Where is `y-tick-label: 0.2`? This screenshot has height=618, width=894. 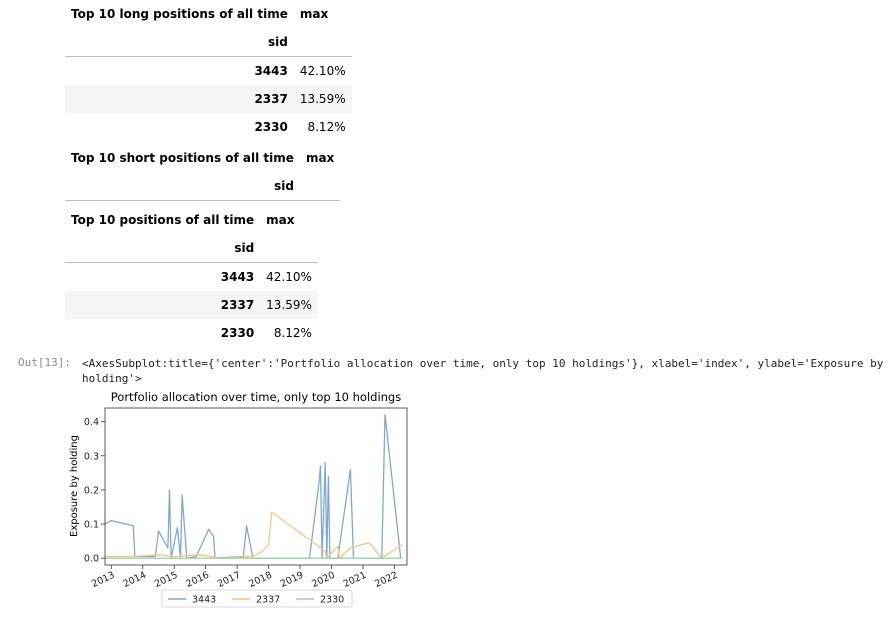
y-tick-label: 0.2 is located at coordinates (91, 490).